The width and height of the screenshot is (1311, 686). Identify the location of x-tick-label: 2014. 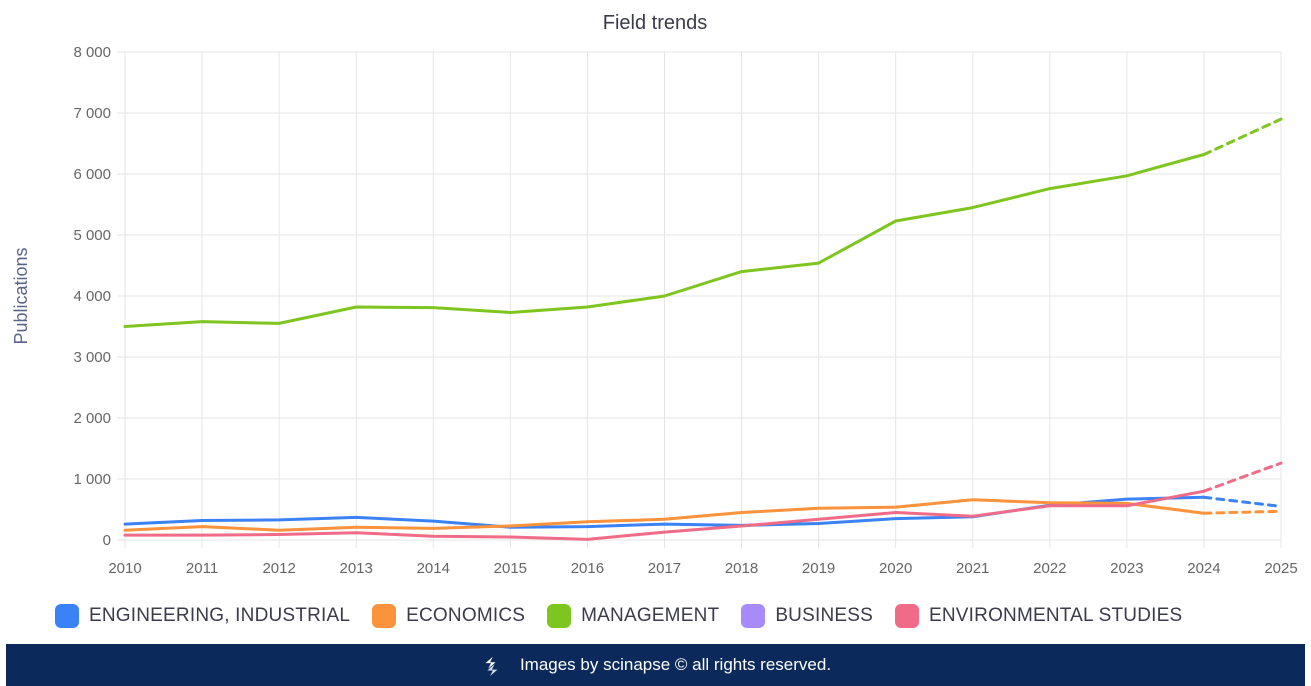
(433, 568).